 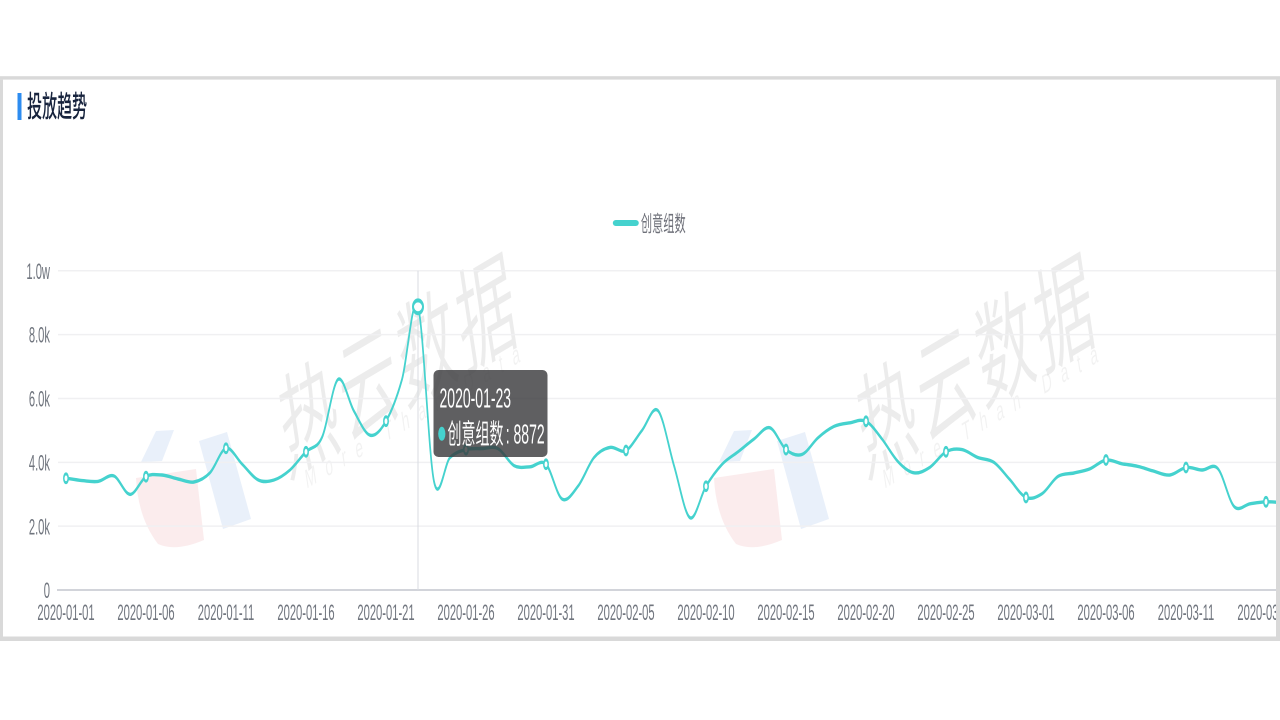 I want to click on svg-text: 2020-02-20, so click(x=865, y=612).